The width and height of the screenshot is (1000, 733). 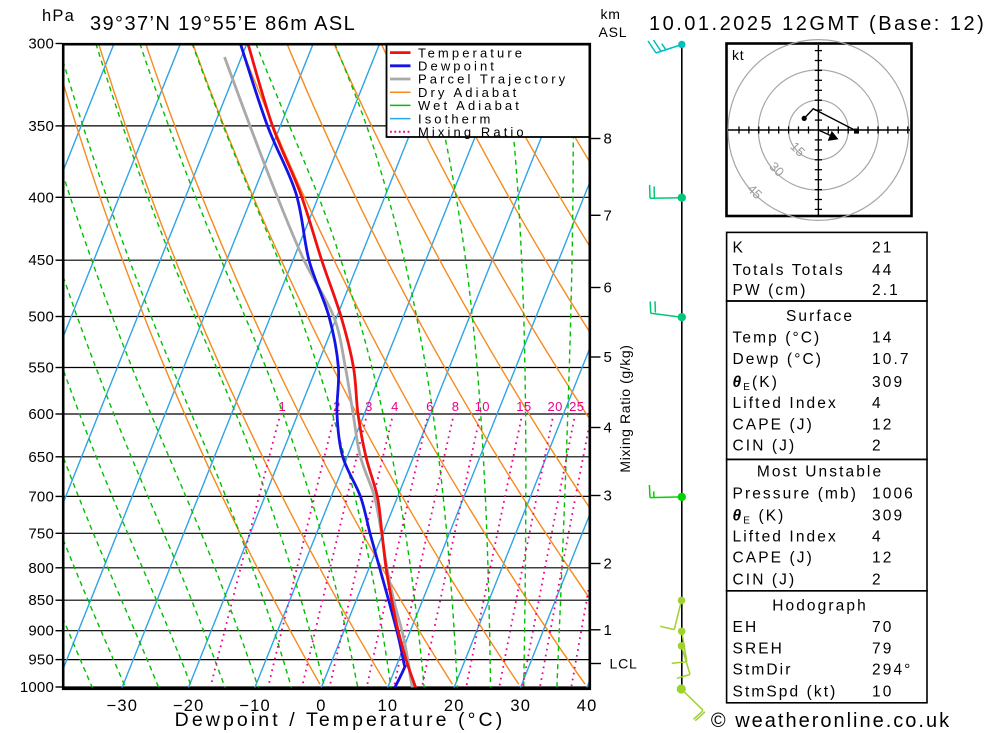 I want to click on svg-text: 850, so click(x=41, y=600).